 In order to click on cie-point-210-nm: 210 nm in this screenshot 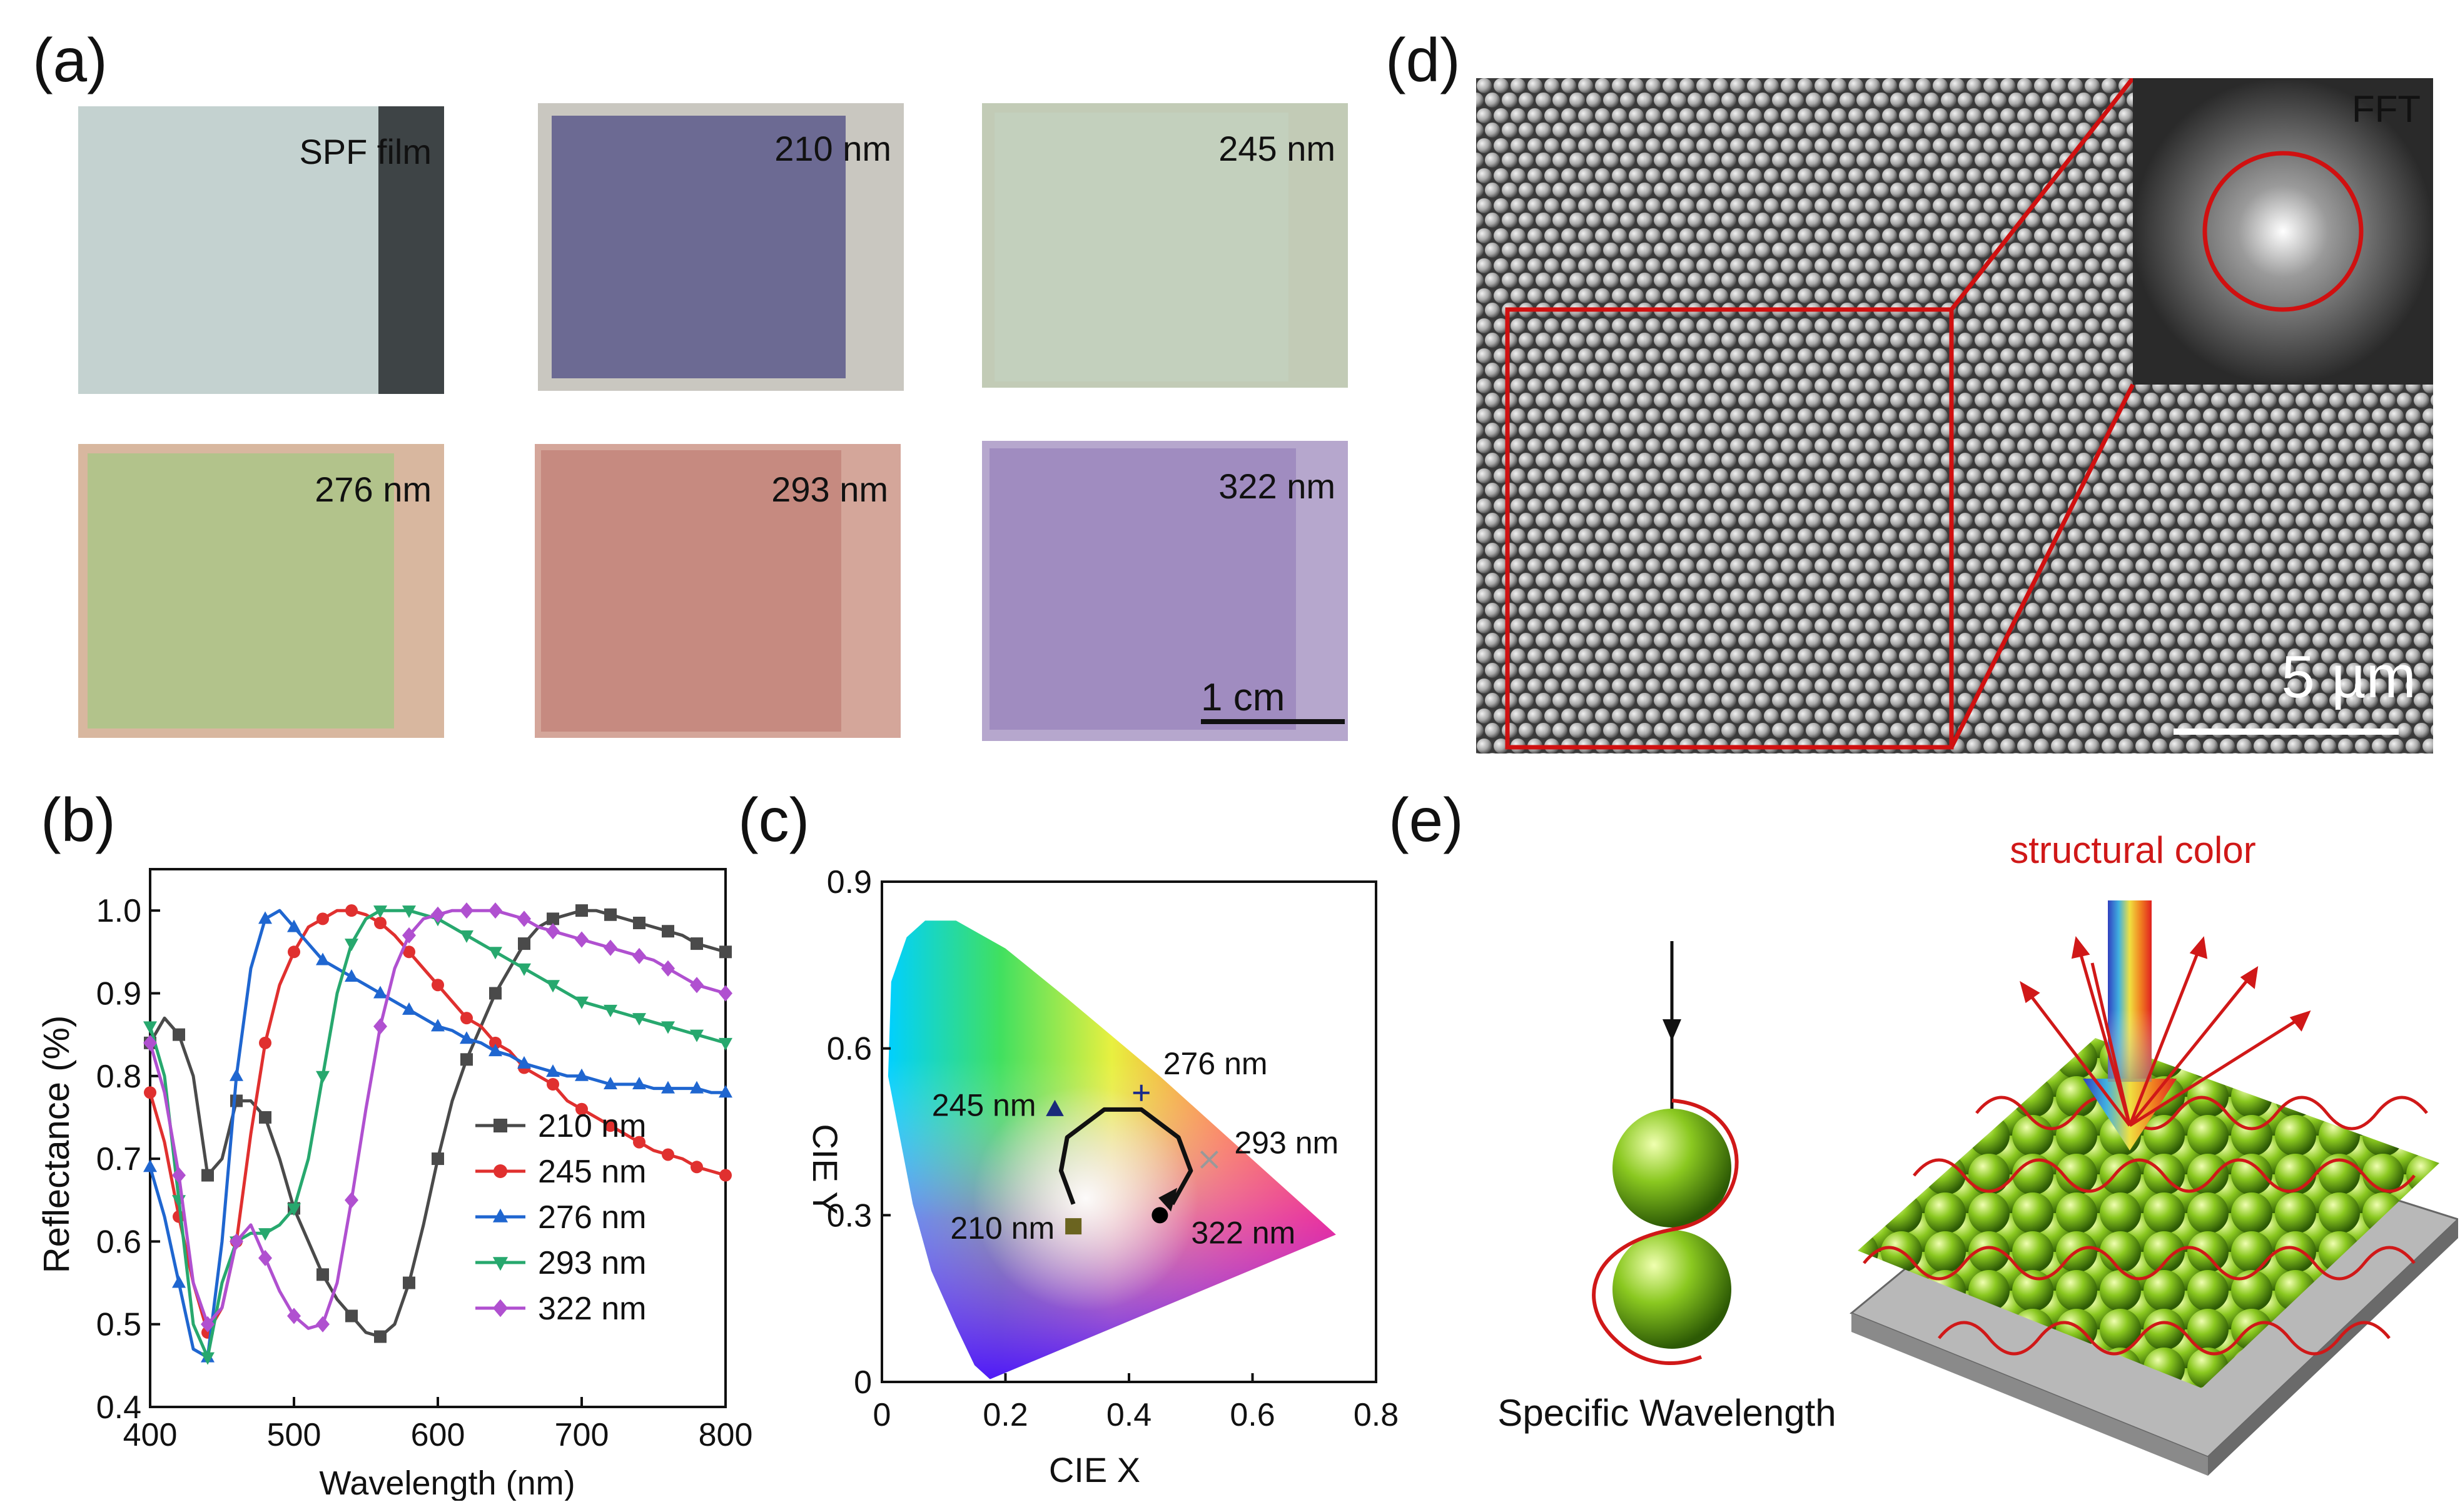, I will do `click(1016, 1228)`.